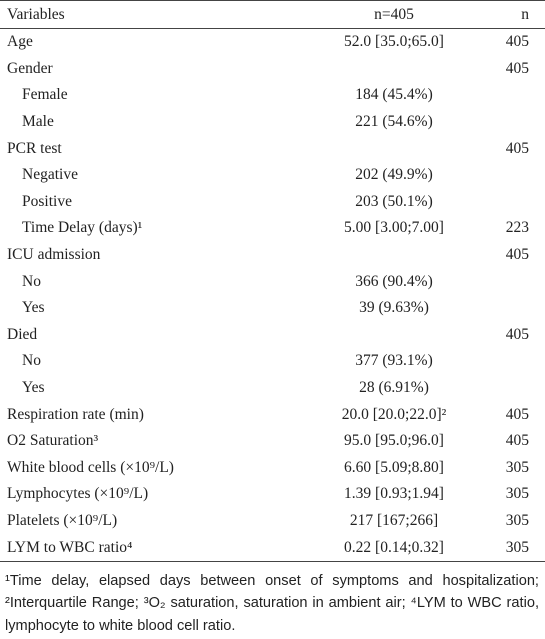 Image resolution: width=545 pixels, height=639 pixels. I want to click on row-label: PCR test, so click(34, 148).